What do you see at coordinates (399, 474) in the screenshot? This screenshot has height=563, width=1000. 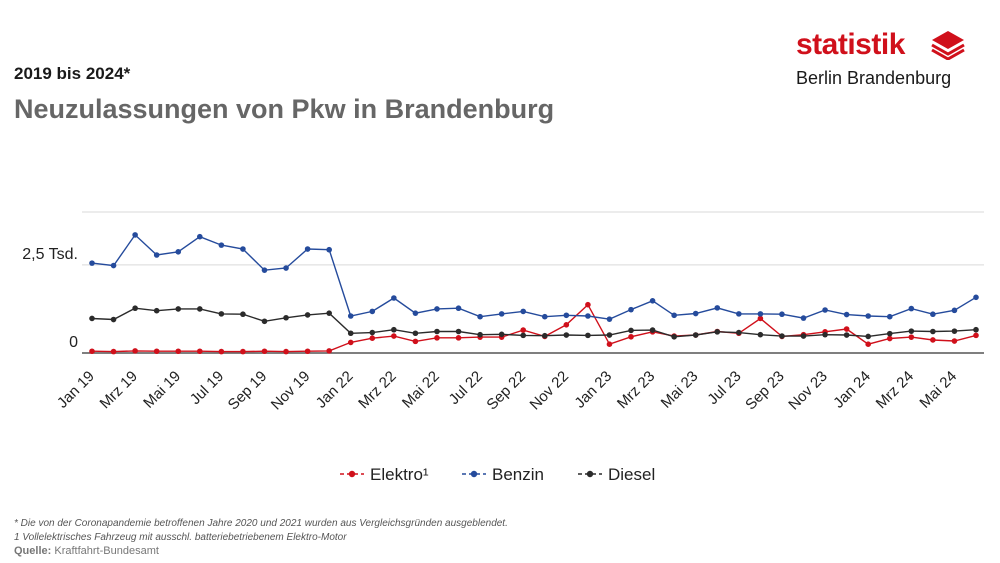 I see `legend-label: Elektro¹` at bounding box center [399, 474].